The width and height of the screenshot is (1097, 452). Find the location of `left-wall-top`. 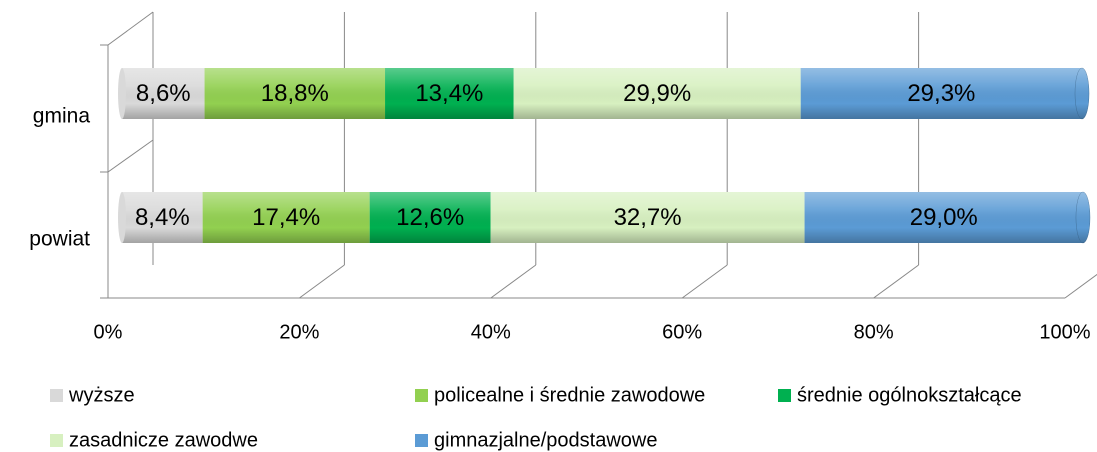

left-wall-top is located at coordinates (130, 28).